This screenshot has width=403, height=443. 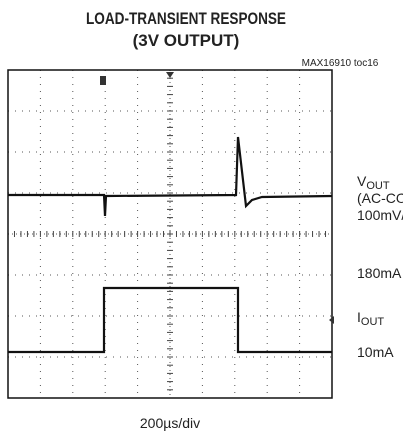 What do you see at coordinates (378, 186) in the screenshot?
I see `vout-sub: OUT` at bounding box center [378, 186].